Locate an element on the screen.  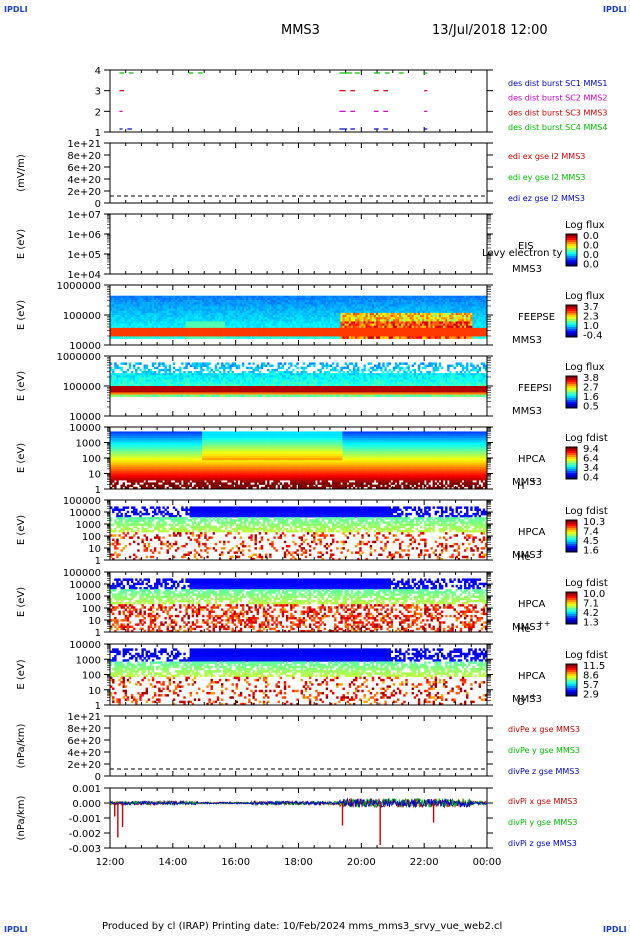
ytick-label-eis-0: 1e+07 is located at coordinates (84, 215).